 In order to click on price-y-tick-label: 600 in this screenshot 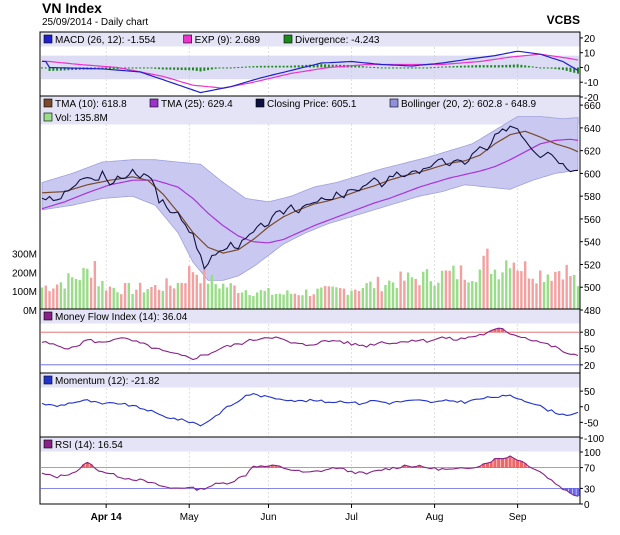, I will do `click(592, 174)`.